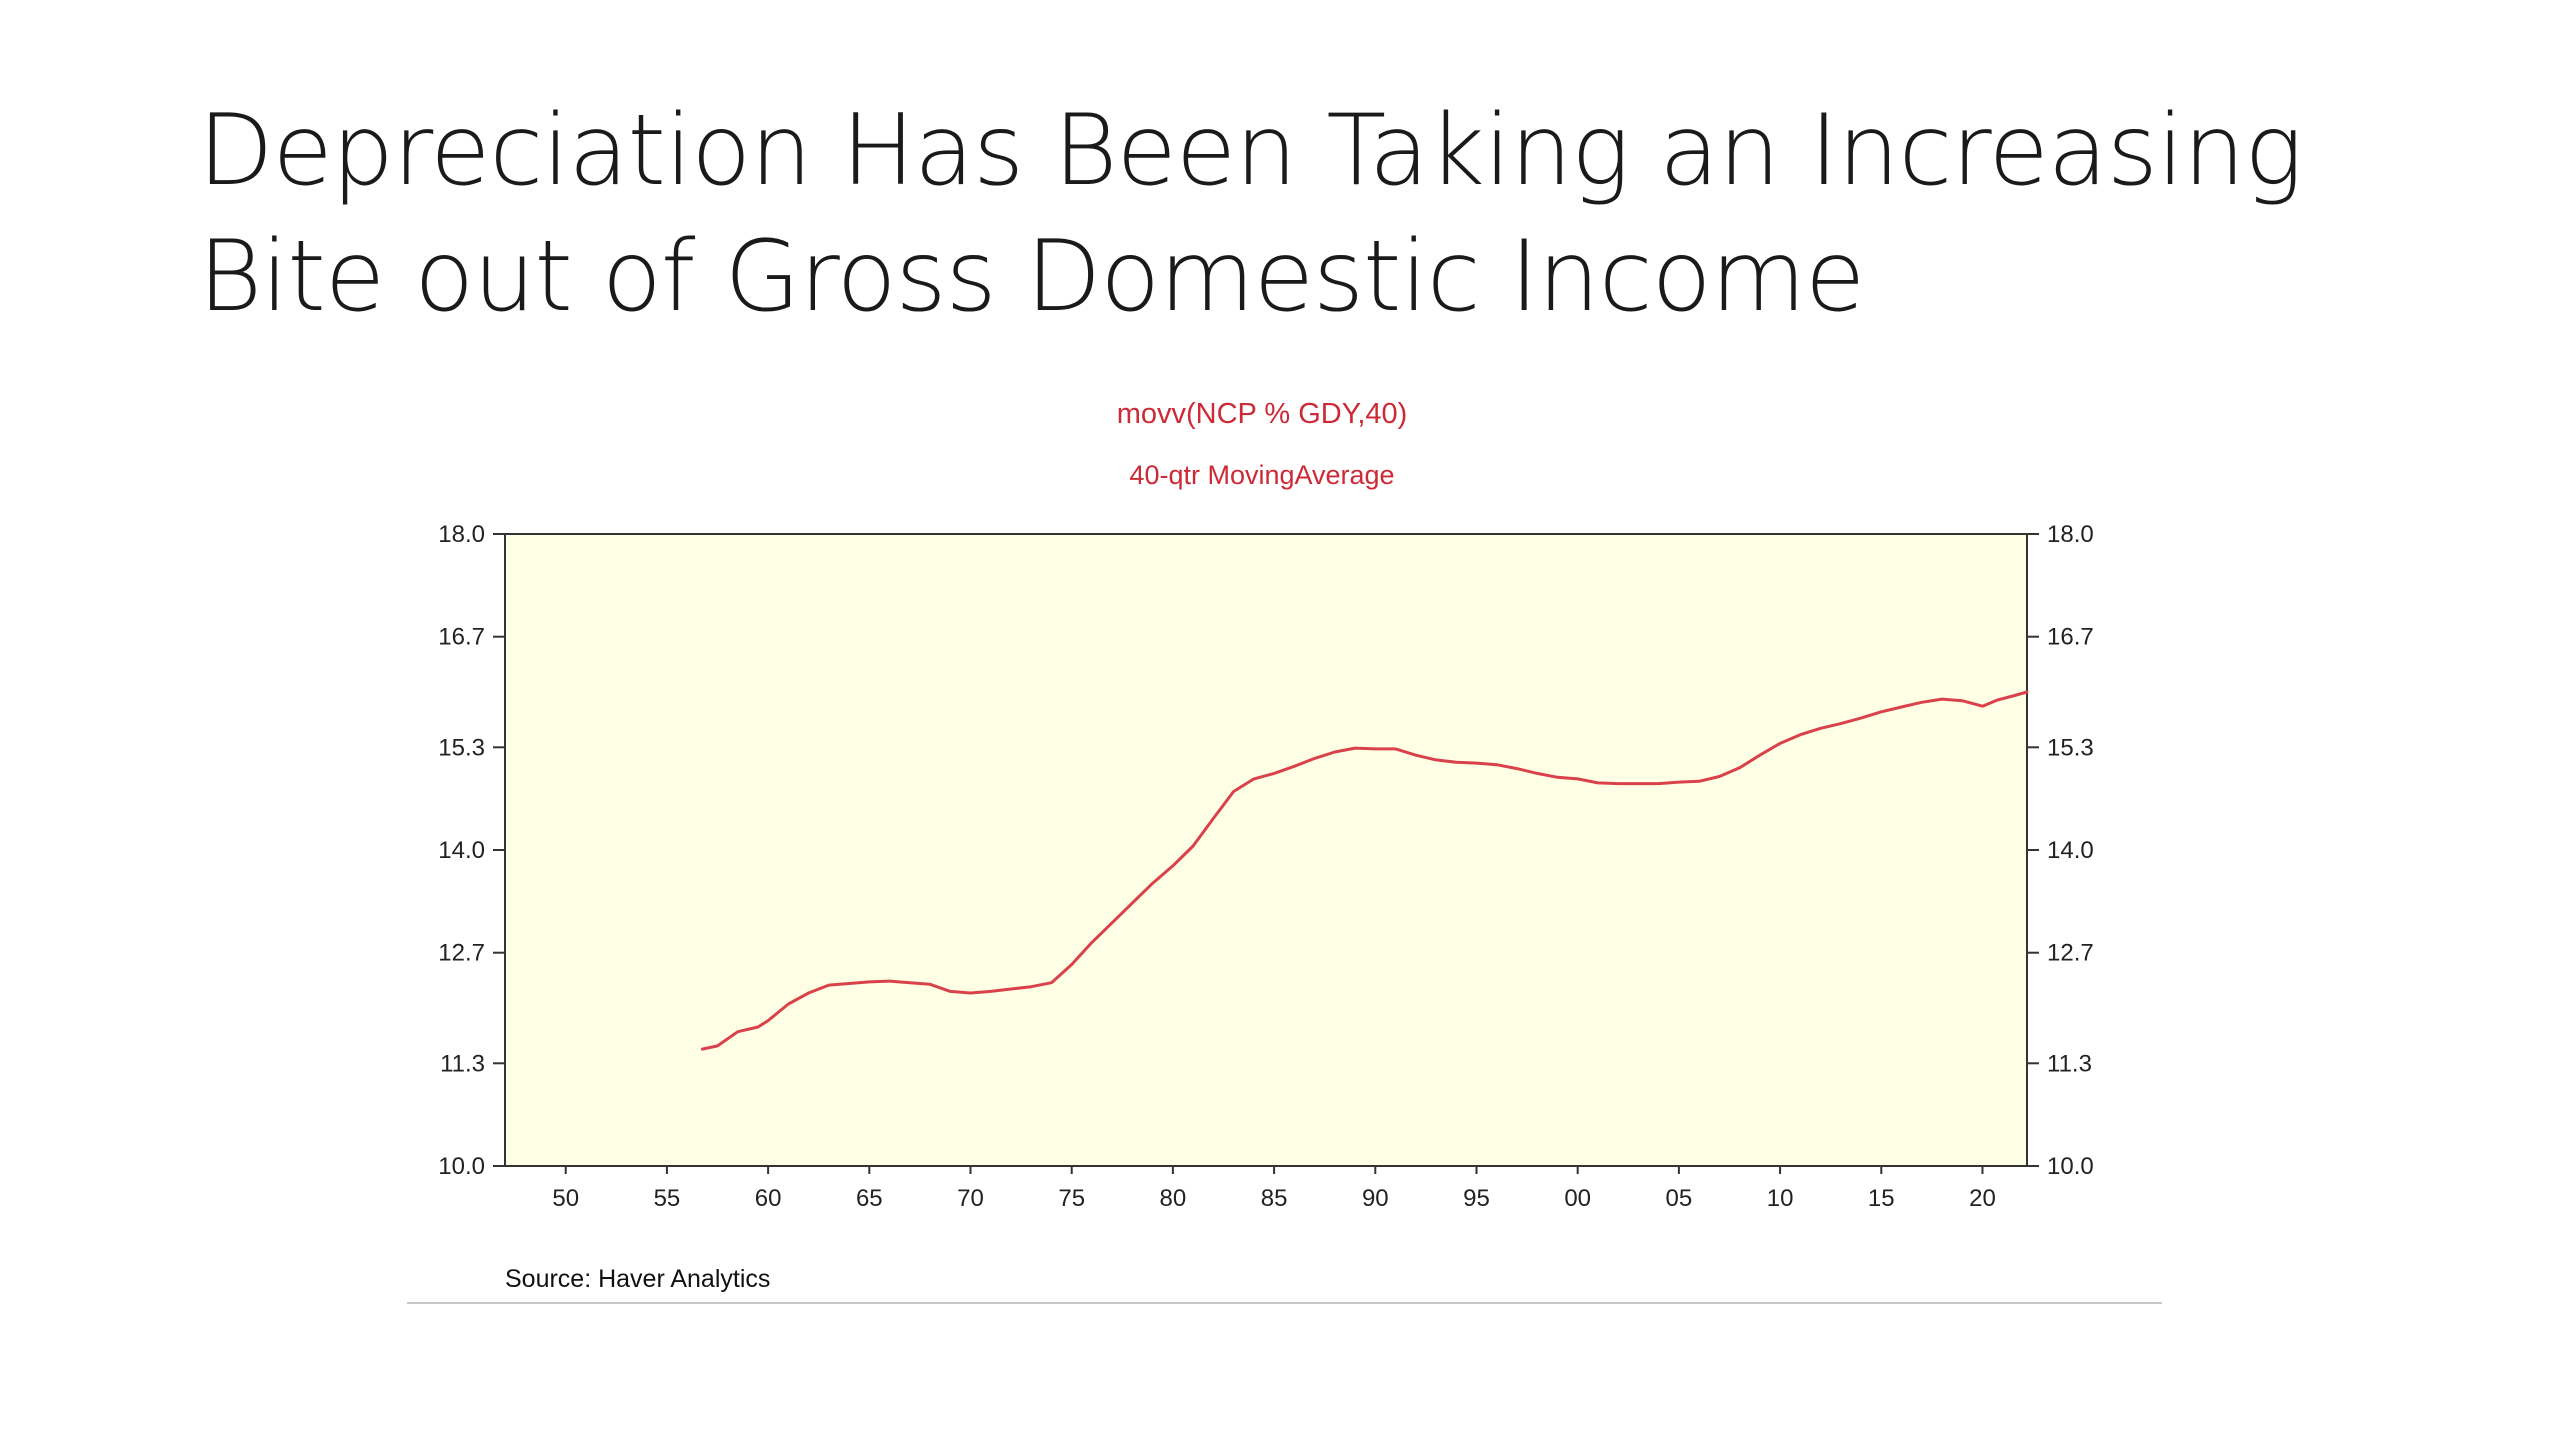  Describe the element at coordinates (2070, 850) in the screenshot. I see `y-tick-label-right: 14.0` at that location.